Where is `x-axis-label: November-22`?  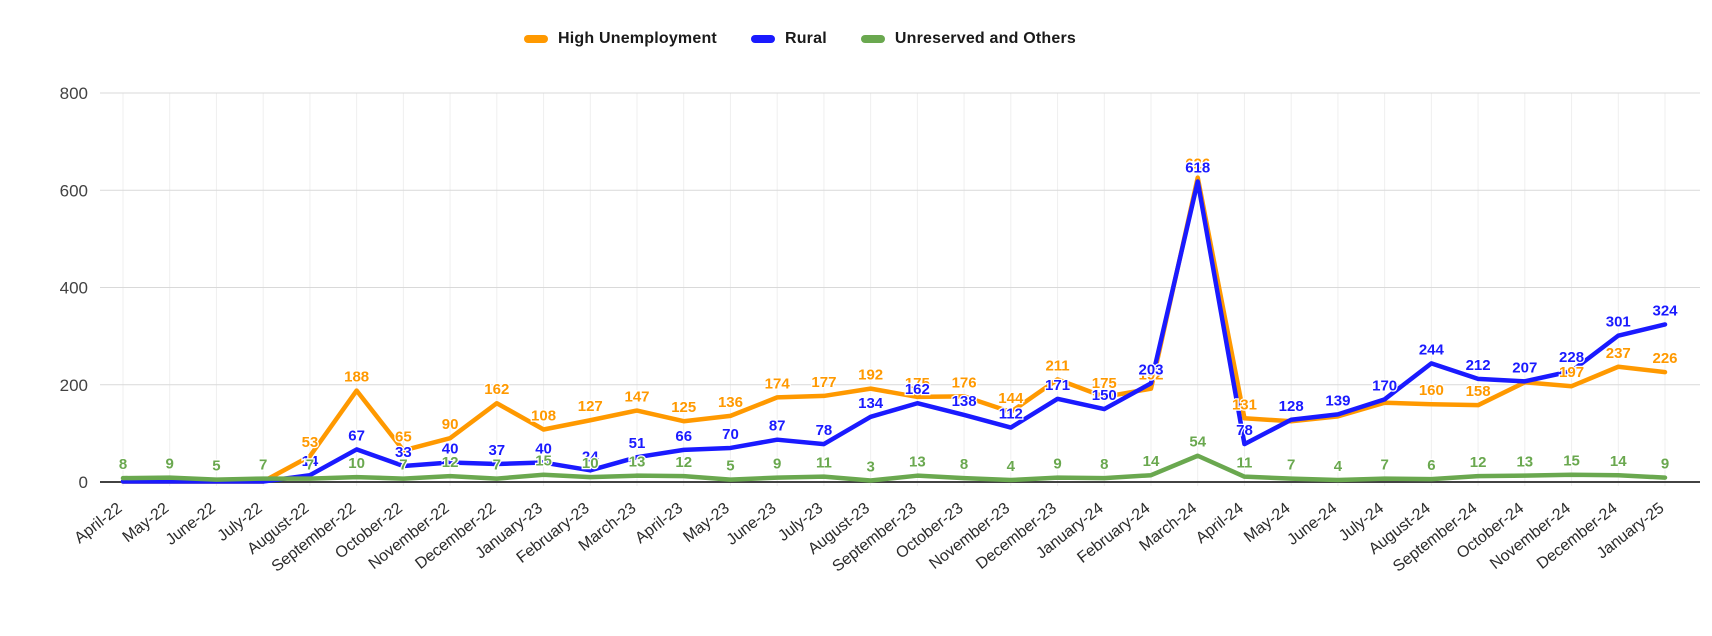 x-axis-label: November-22 is located at coordinates (409, 536).